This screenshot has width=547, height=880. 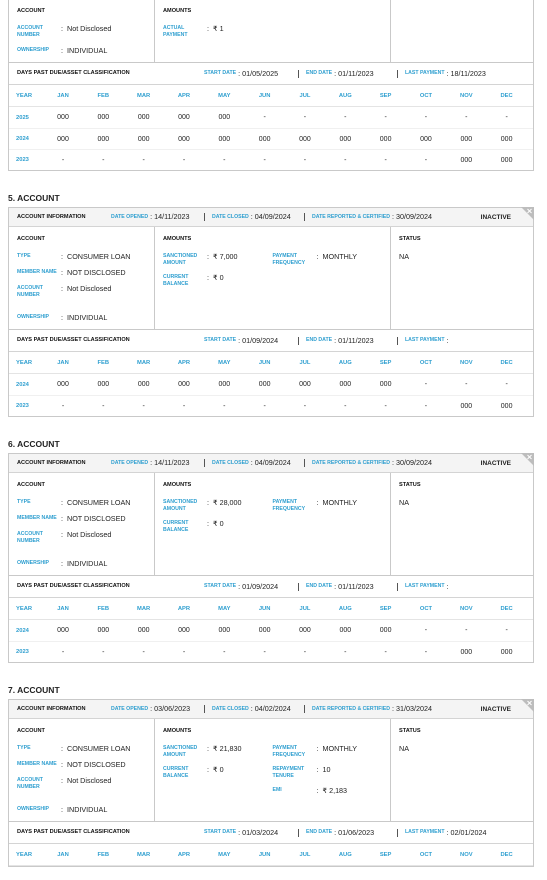 What do you see at coordinates (272, 708) in the screenshot?
I see `date-value: 04/02/2024` at bounding box center [272, 708].